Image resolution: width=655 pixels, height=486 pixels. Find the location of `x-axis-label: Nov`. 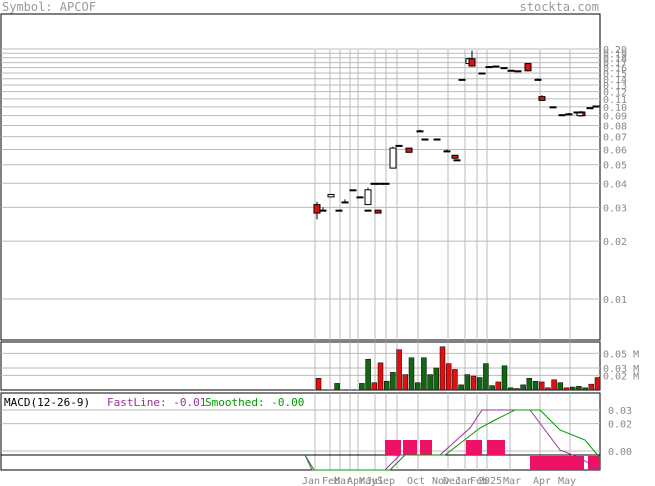

x-axis-label: Nov is located at coordinates (441, 481).